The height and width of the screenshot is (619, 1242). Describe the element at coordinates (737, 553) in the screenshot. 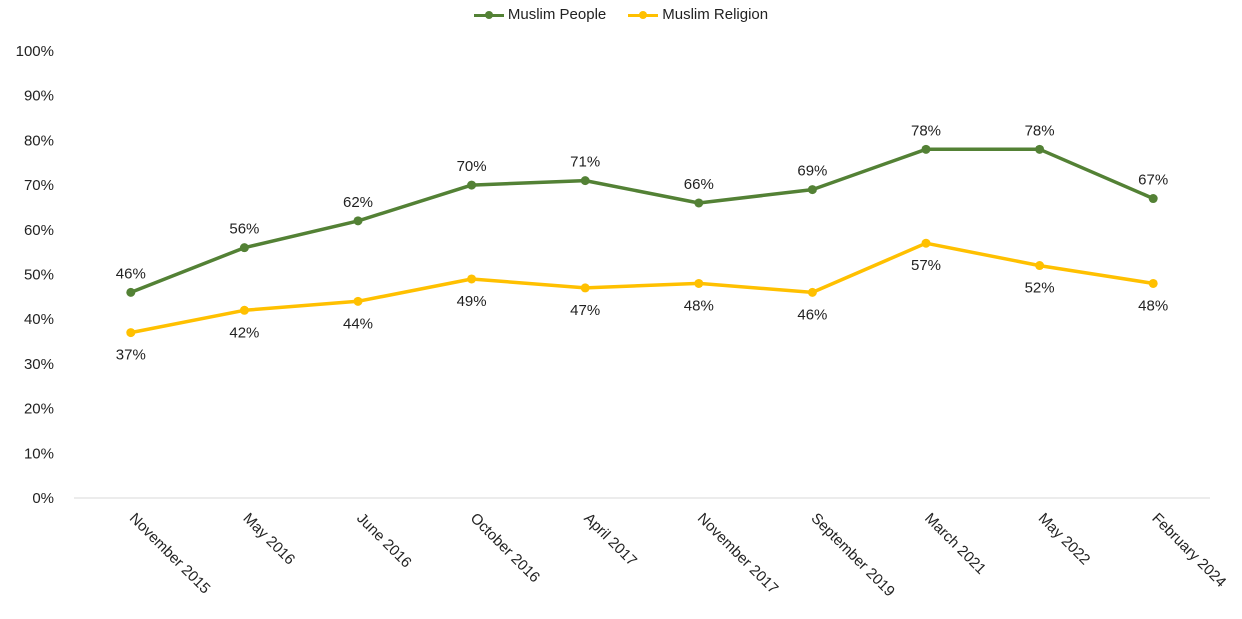

I see `x-tick-label: November 2017` at that location.